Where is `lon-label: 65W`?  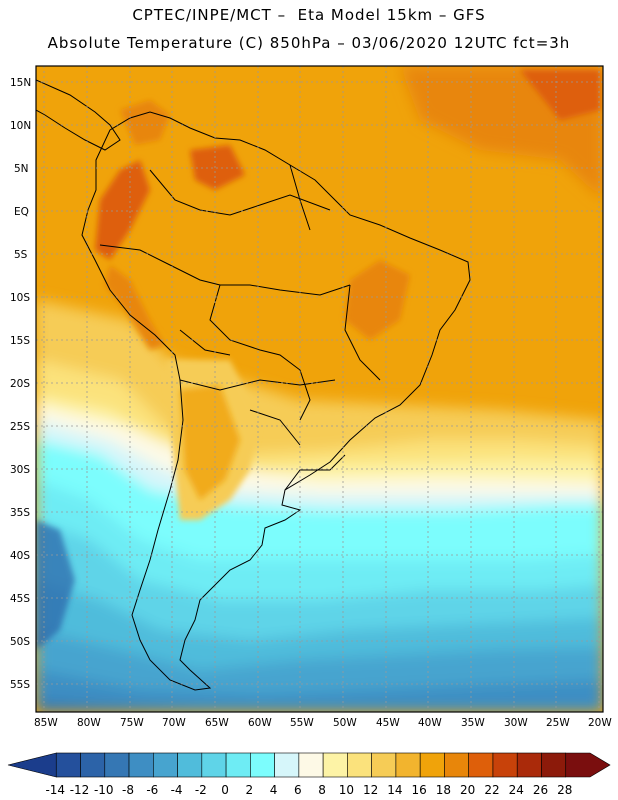 lon-label: 65W is located at coordinates (217, 723).